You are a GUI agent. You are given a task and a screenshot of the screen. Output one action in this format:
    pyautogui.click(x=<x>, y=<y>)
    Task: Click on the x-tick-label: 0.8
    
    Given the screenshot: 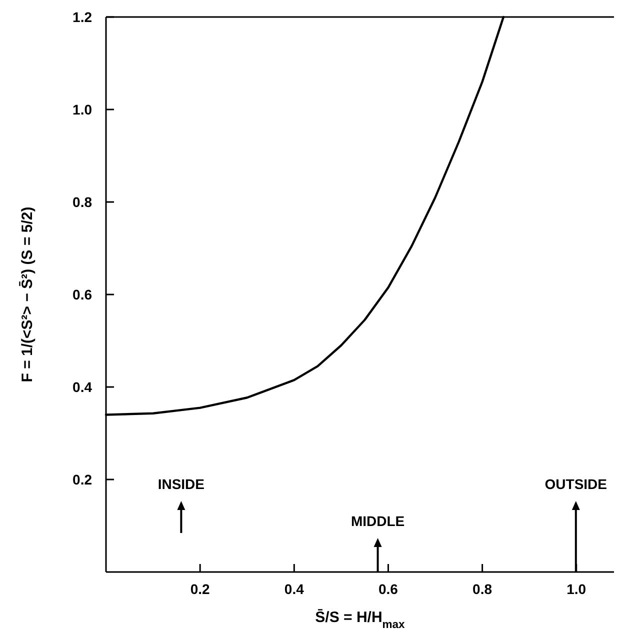 What is the action you would take?
    pyautogui.click(x=482, y=589)
    